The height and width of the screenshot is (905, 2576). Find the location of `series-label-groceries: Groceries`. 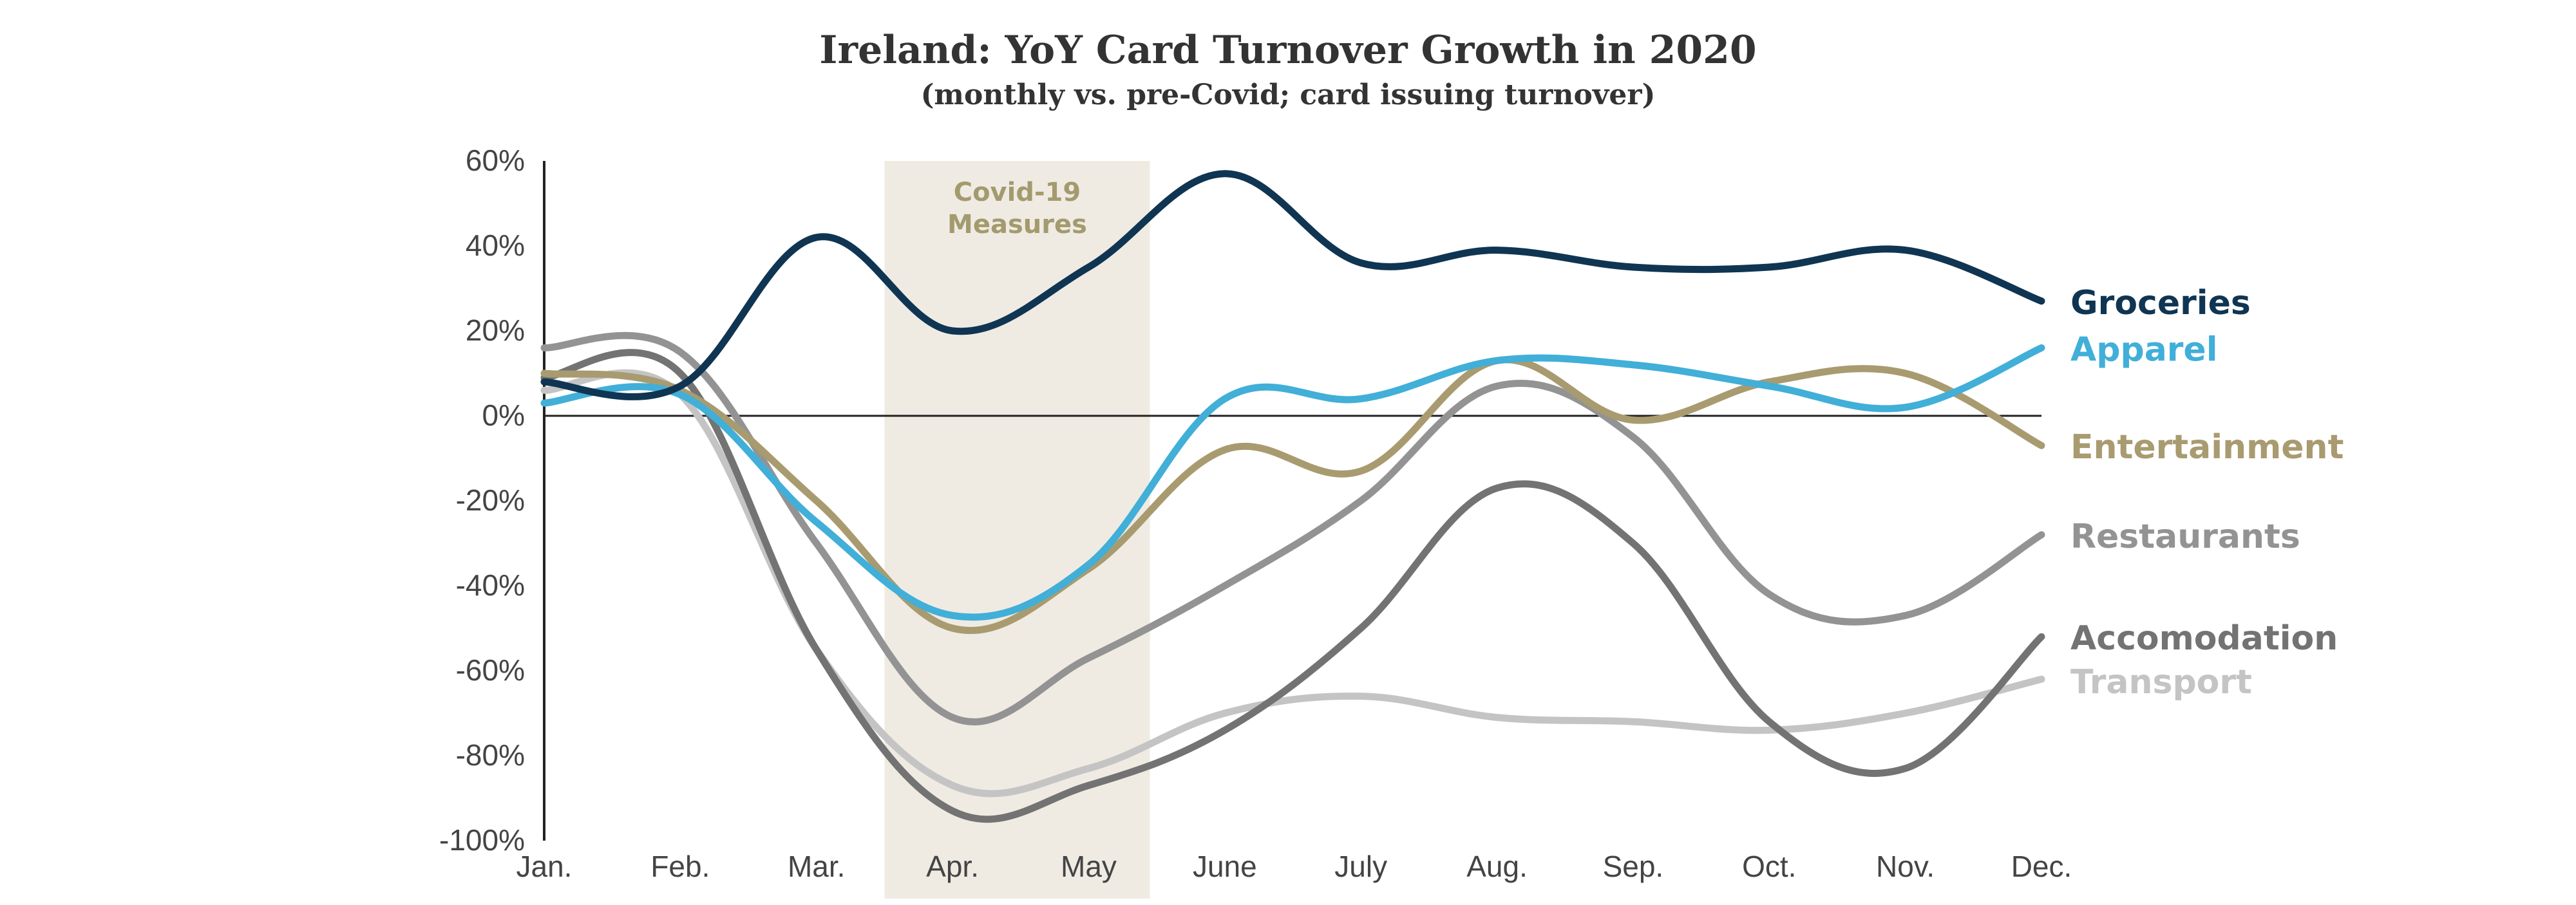

series-label-groceries: Groceries is located at coordinates (2161, 303).